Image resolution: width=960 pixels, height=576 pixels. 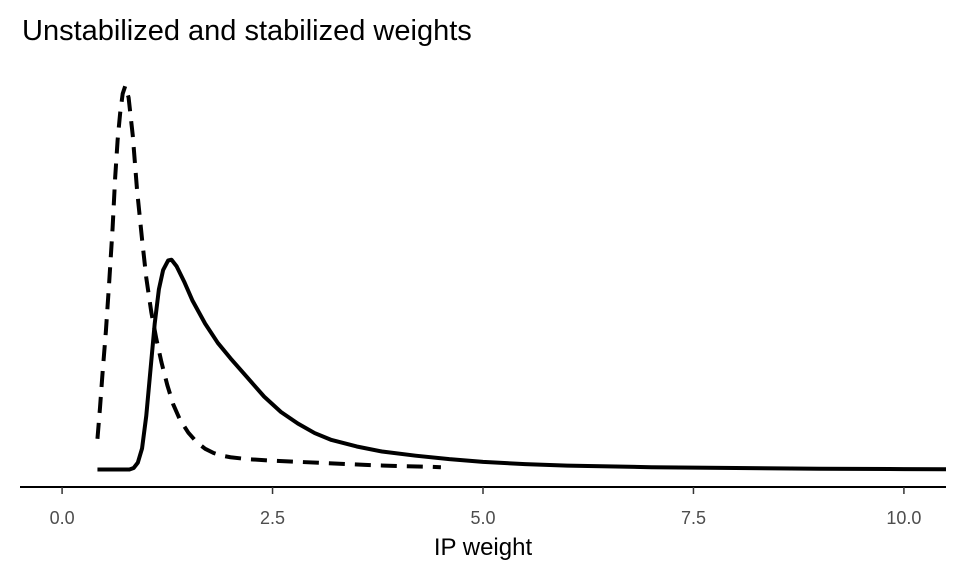 I want to click on x-tick-label: 7.5, so click(x=693, y=518).